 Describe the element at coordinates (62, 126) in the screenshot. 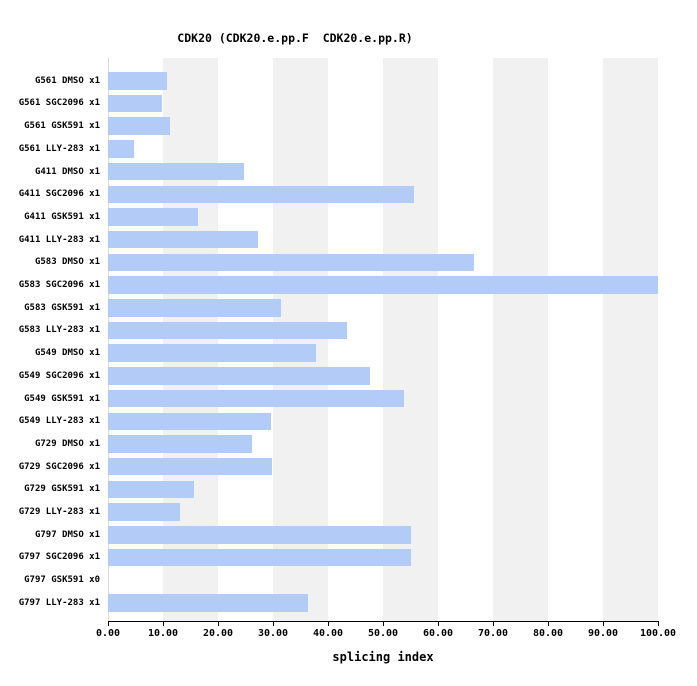

I see `y-tick-label: G561 GSK591 x1` at that location.